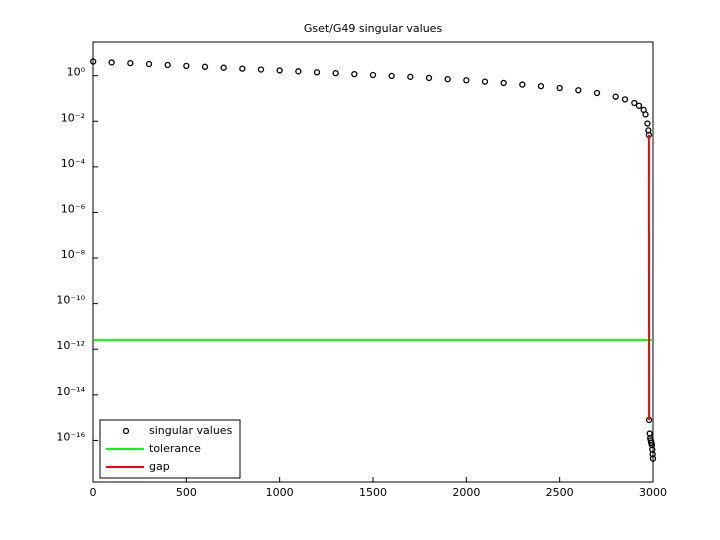 The image size is (720, 540). Describe the element at coordinates (76, 72) in the screenshot. I see `y-tick-label: 10⁰` at that location.